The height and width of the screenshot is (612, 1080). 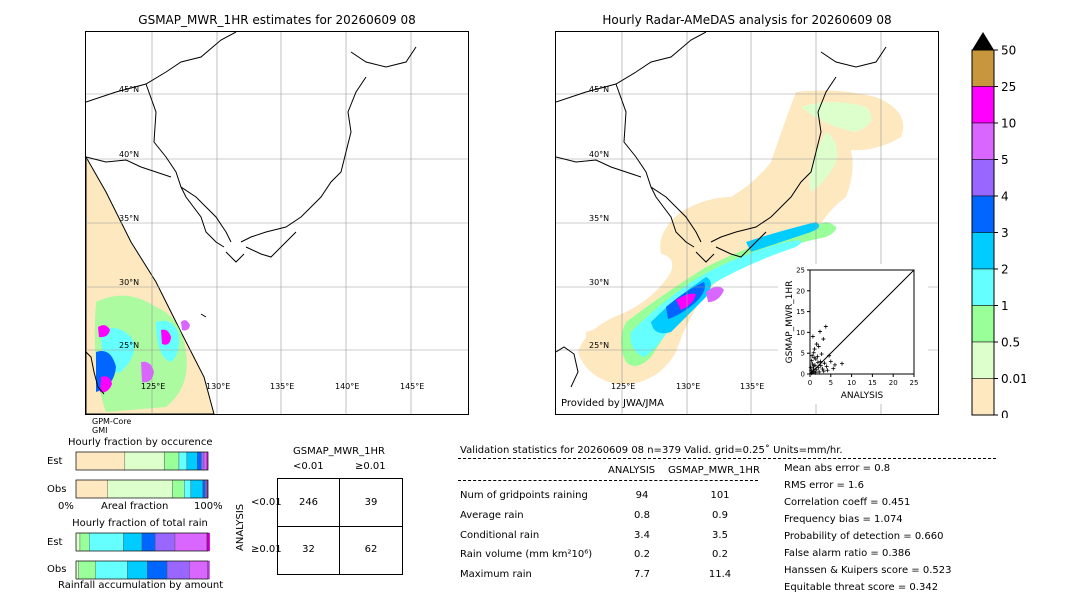 What do you see at coordinates (100, 430) in the screenshot?
I see `swath-label: GMI` at bounding box center [100, 430].